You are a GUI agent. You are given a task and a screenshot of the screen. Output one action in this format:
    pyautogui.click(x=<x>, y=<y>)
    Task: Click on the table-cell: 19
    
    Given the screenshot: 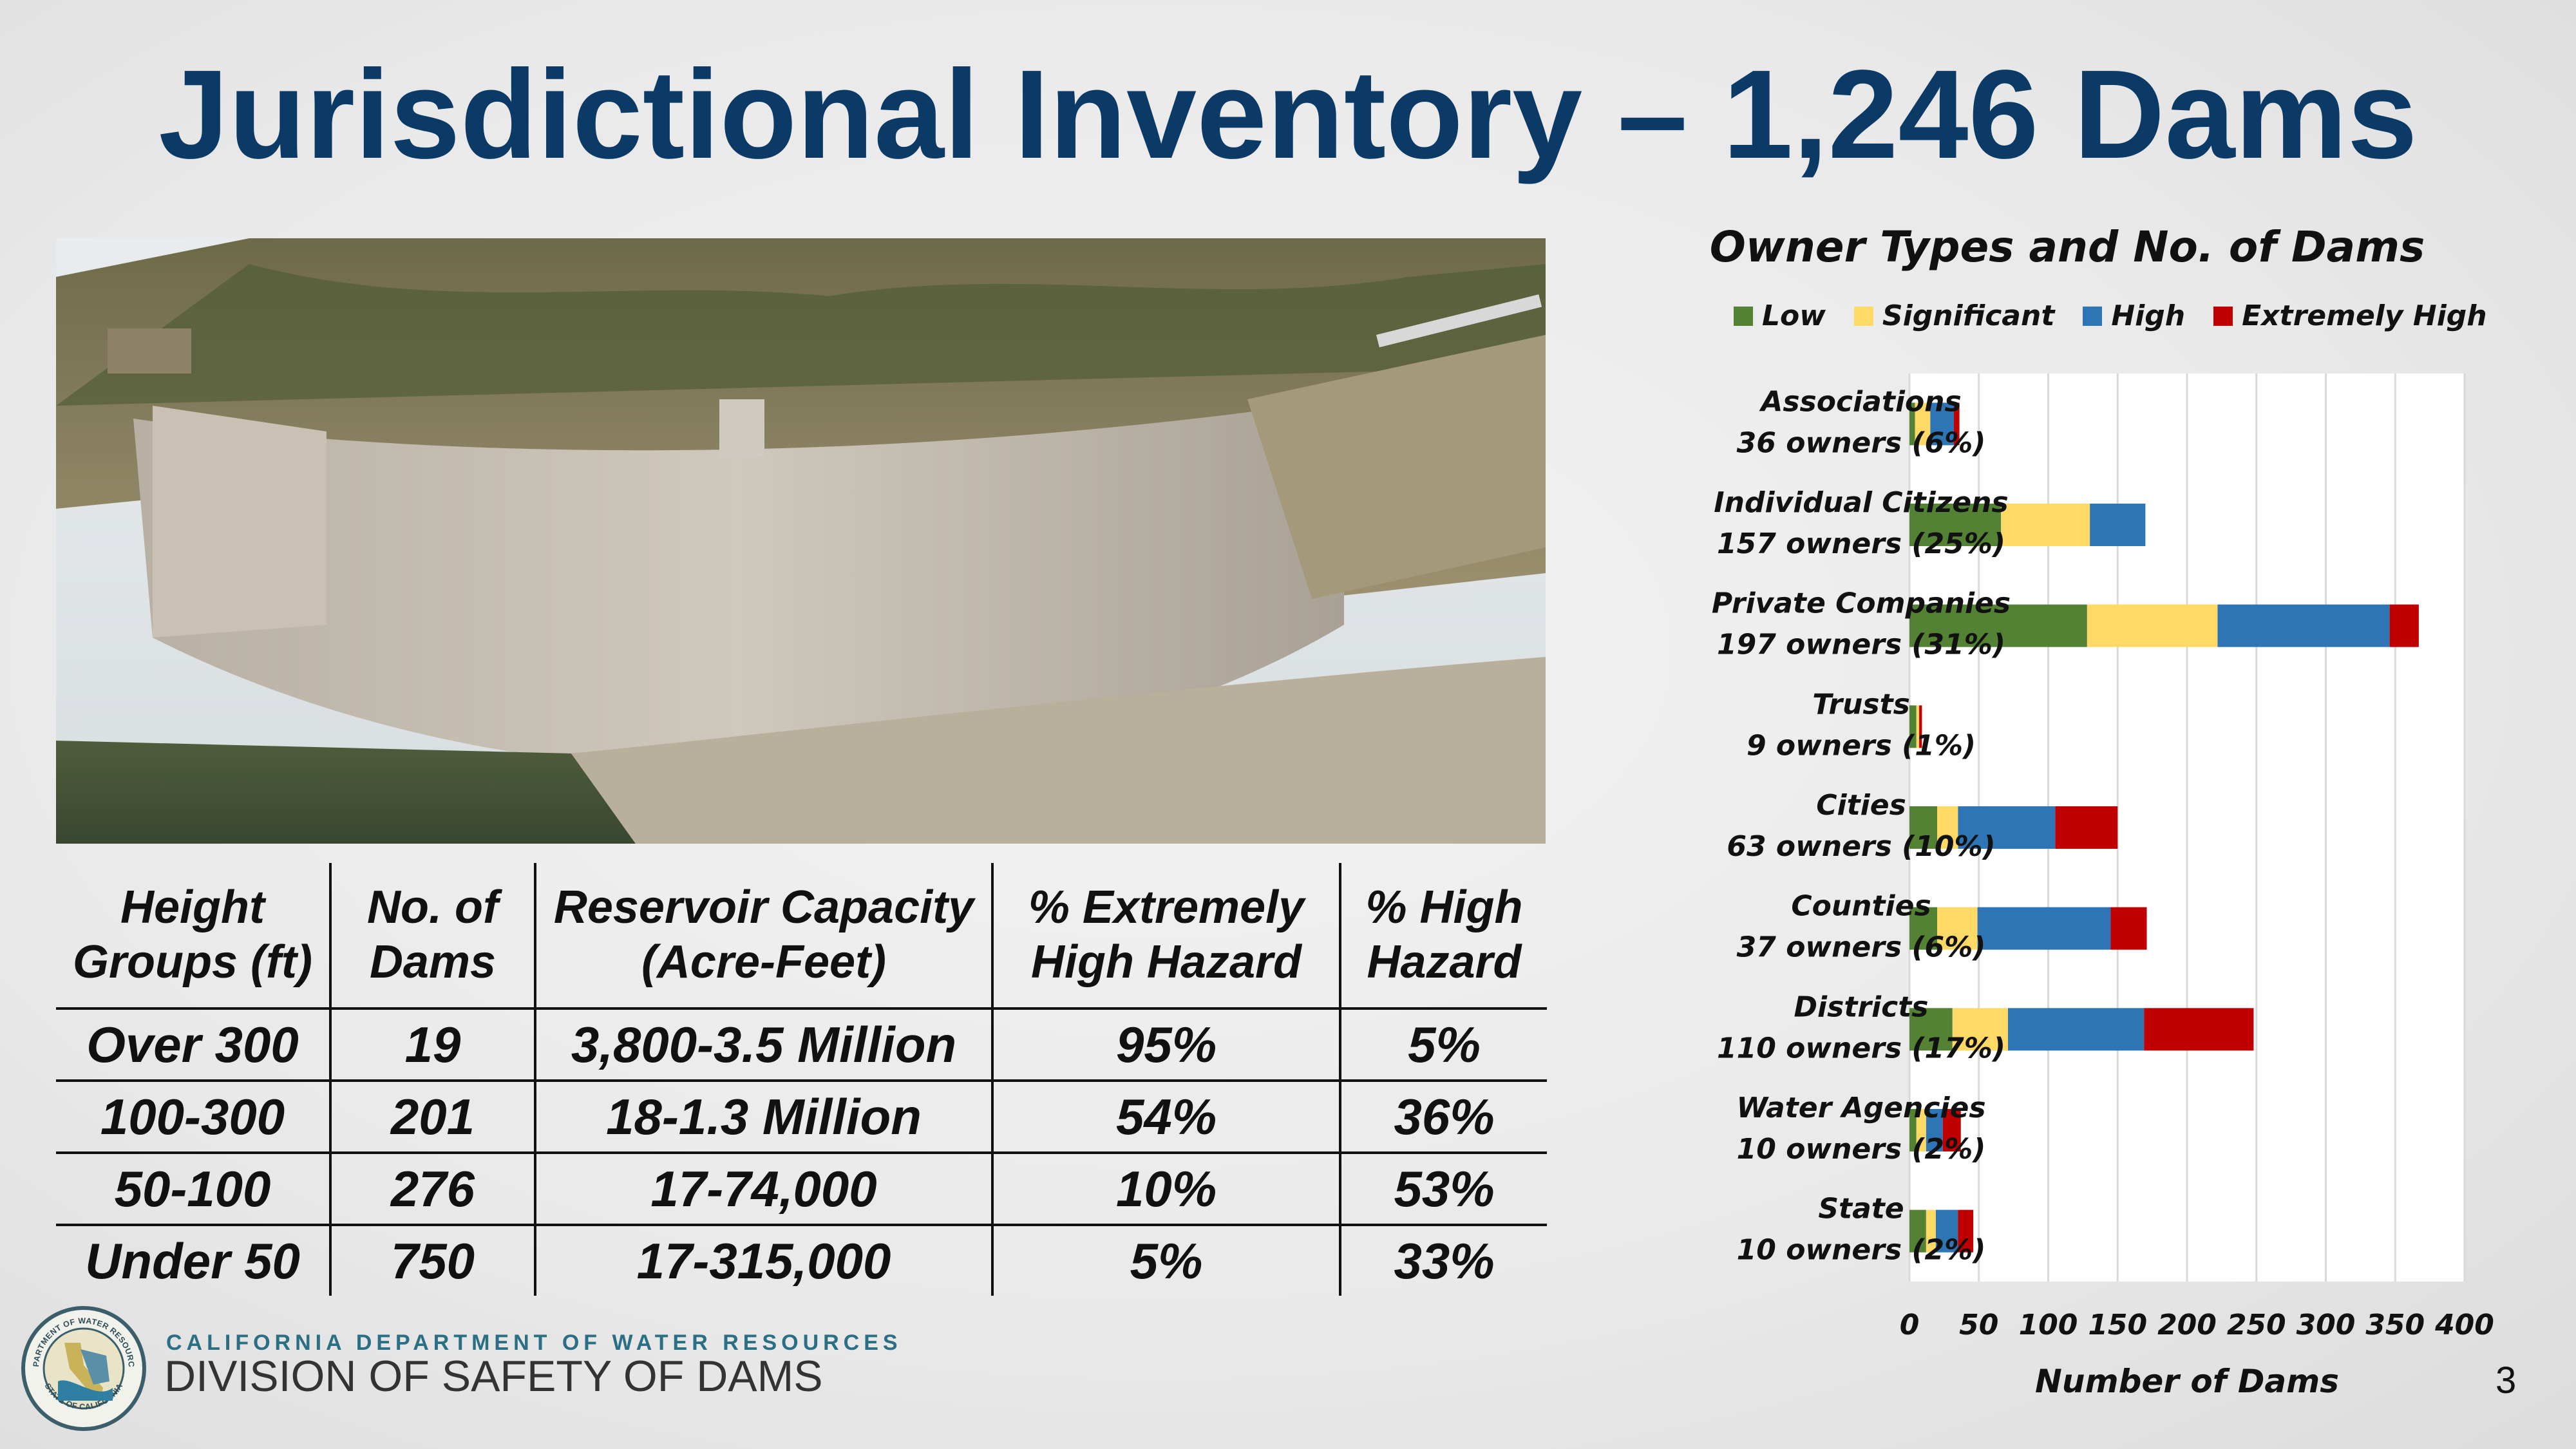 What is the action you would take?
    pyautogui.click(x=432, y=1045)
    